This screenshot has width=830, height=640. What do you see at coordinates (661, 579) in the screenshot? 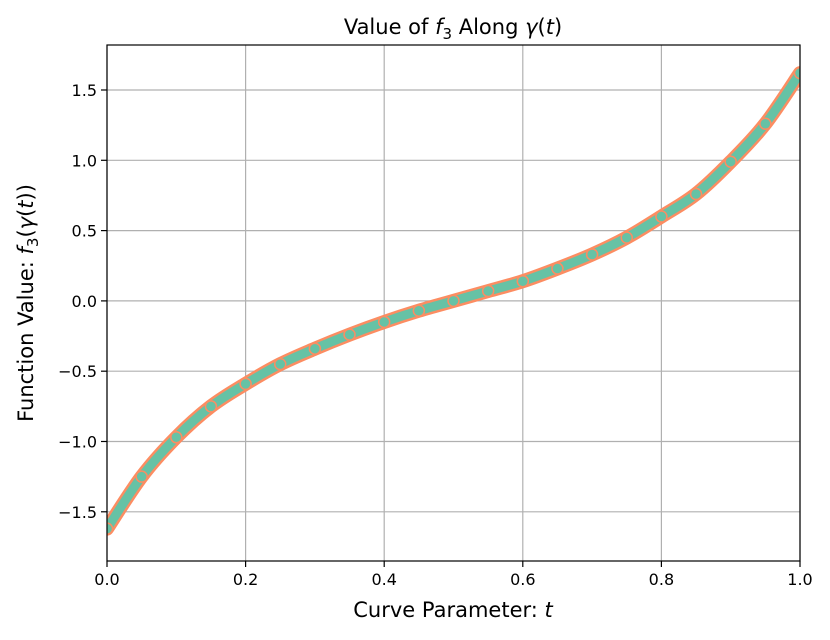
I see `x-tick-label: 0.8` at bounding box center [661, 579].